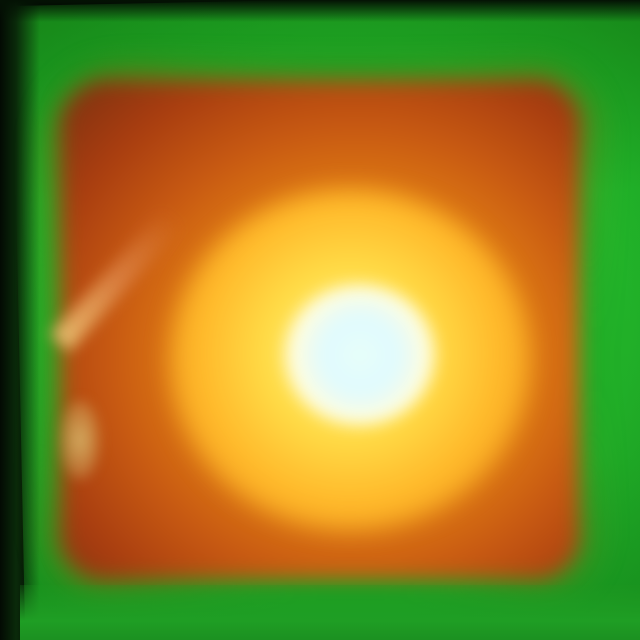 This screenshot has width=640, height=640. What do you see at coordinates (80, 440) in the screenshot?
I see `streak-base` at bounding box center [80, 440].